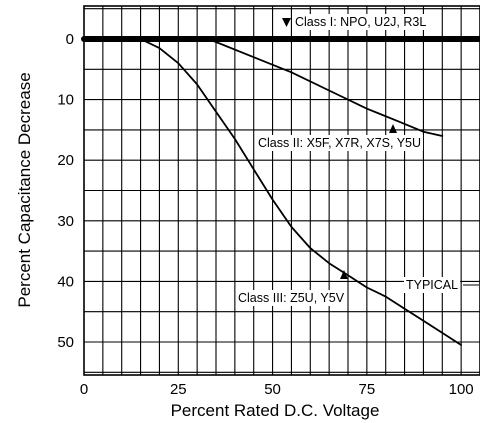  I want to click on class3-marker-icon, so click(344, 274).